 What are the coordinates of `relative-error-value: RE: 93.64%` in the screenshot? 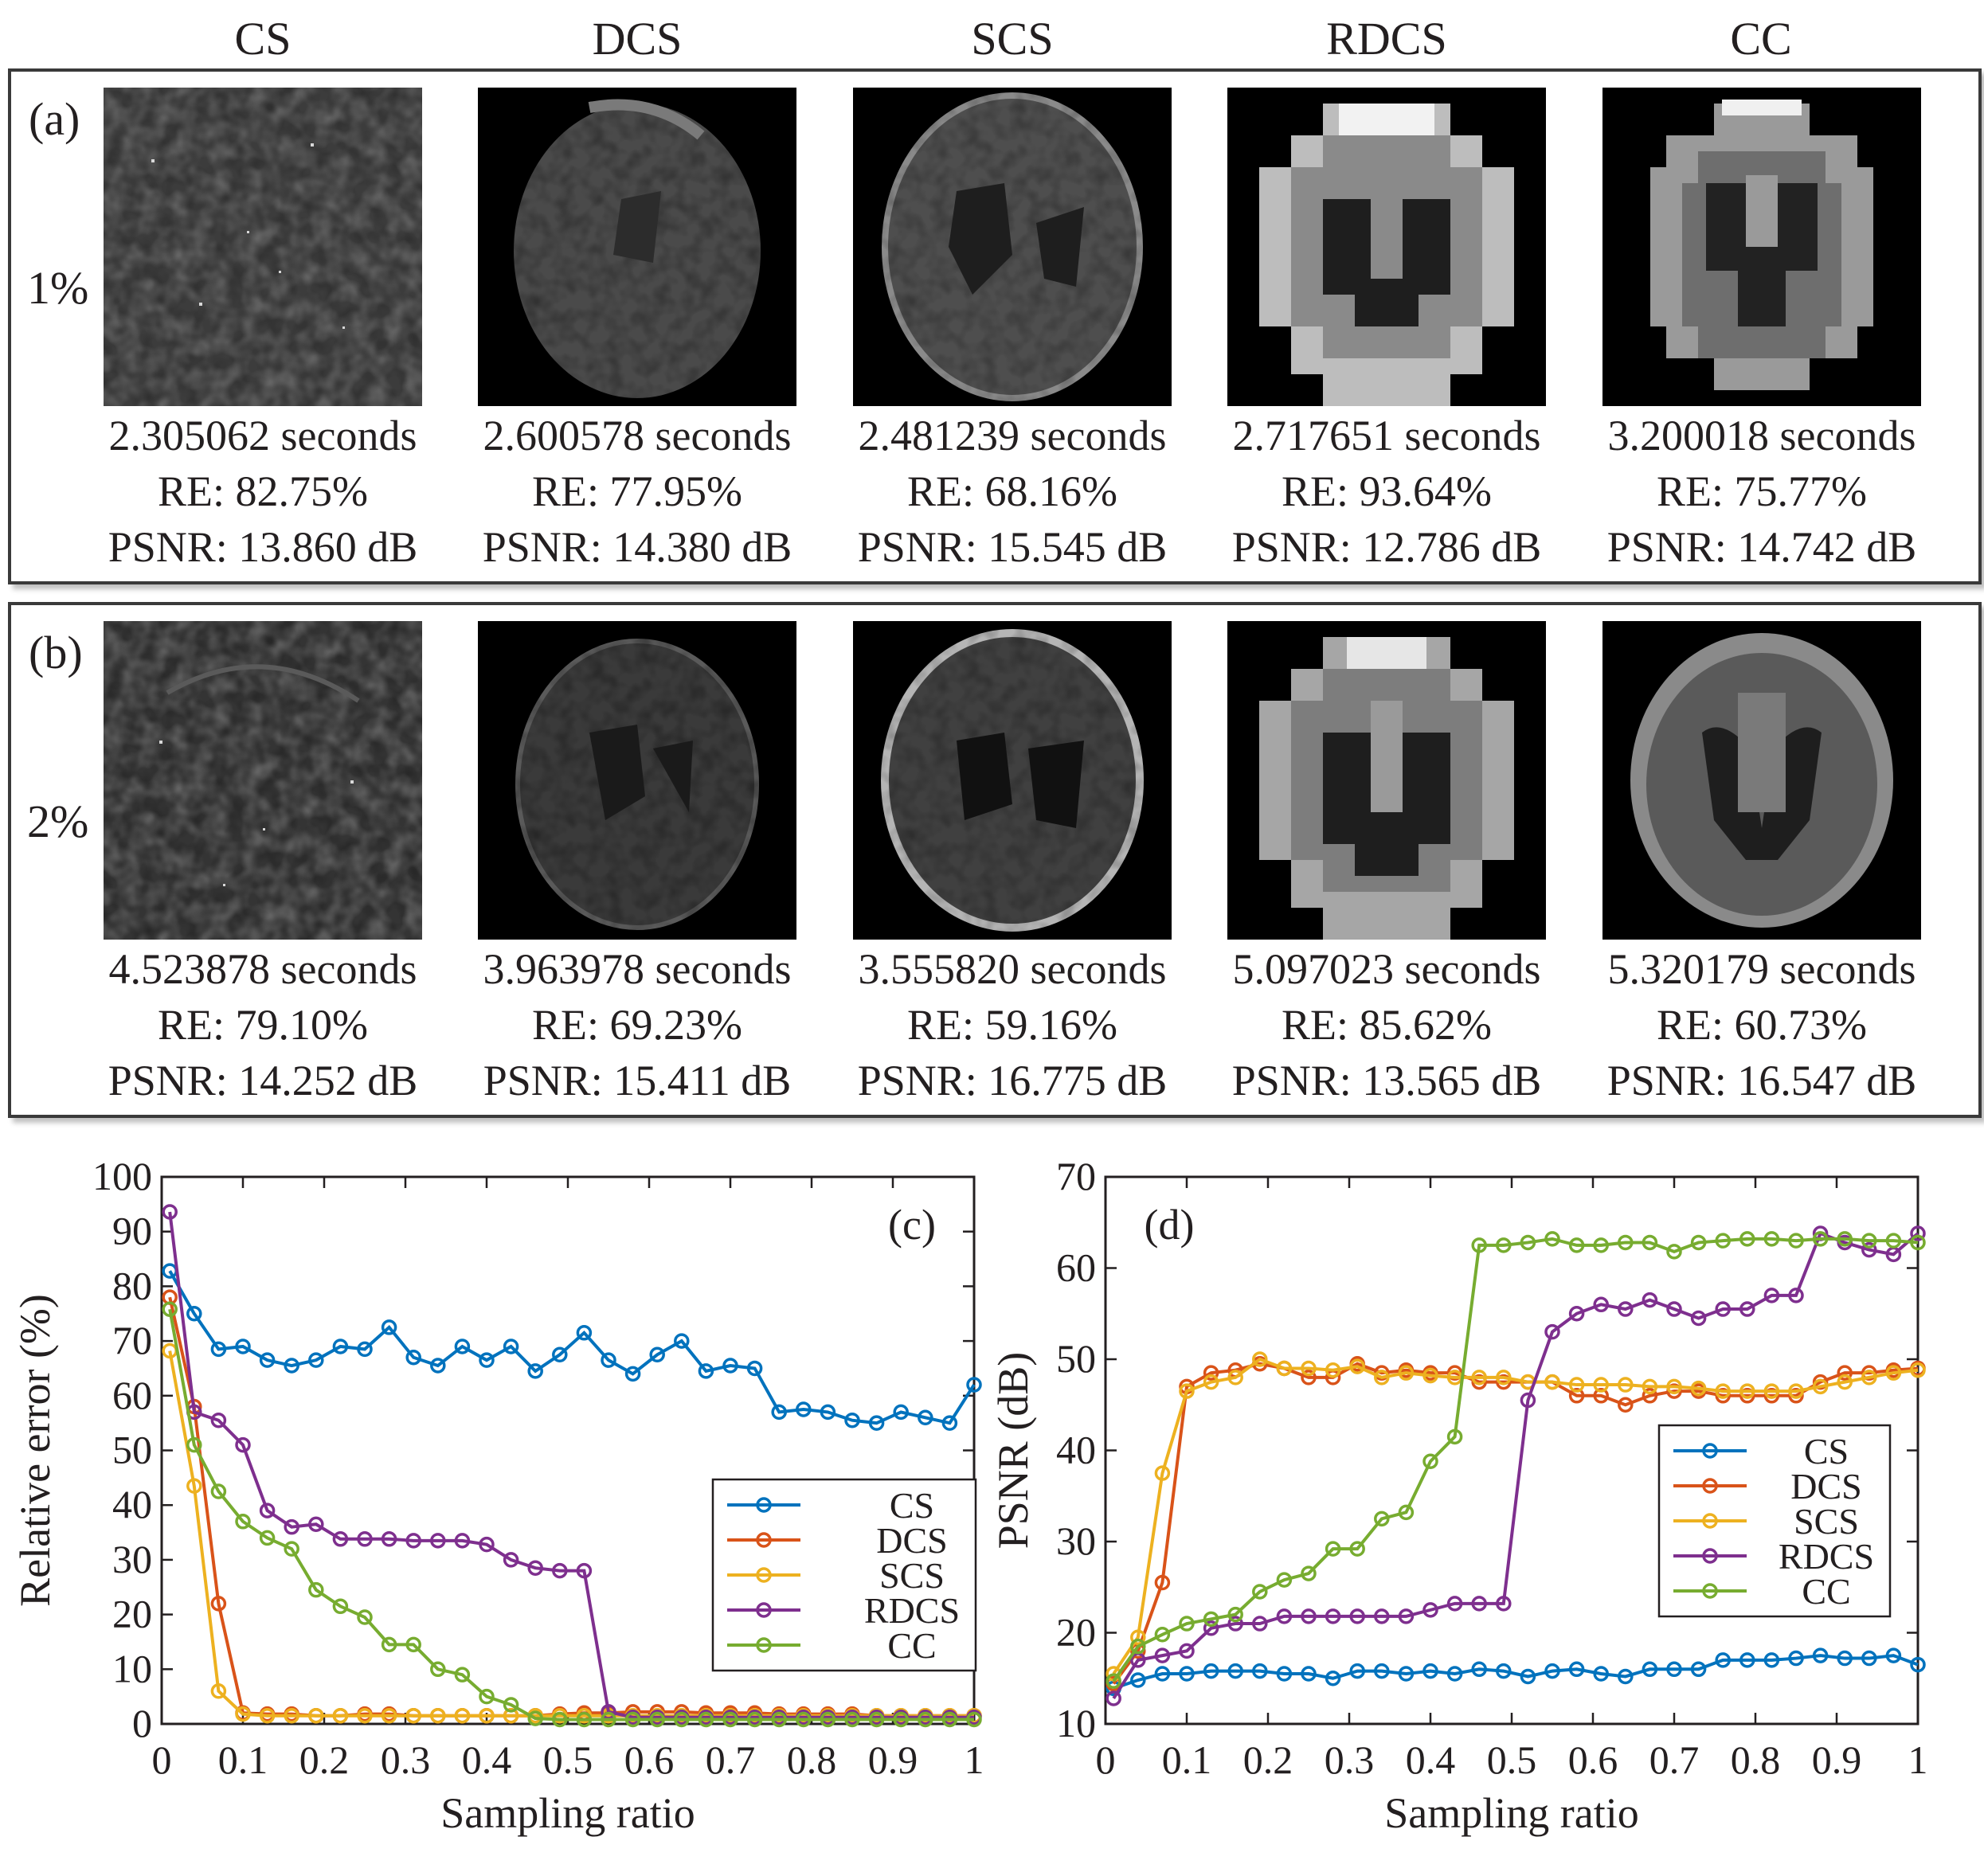 It's located at (1387, 491).